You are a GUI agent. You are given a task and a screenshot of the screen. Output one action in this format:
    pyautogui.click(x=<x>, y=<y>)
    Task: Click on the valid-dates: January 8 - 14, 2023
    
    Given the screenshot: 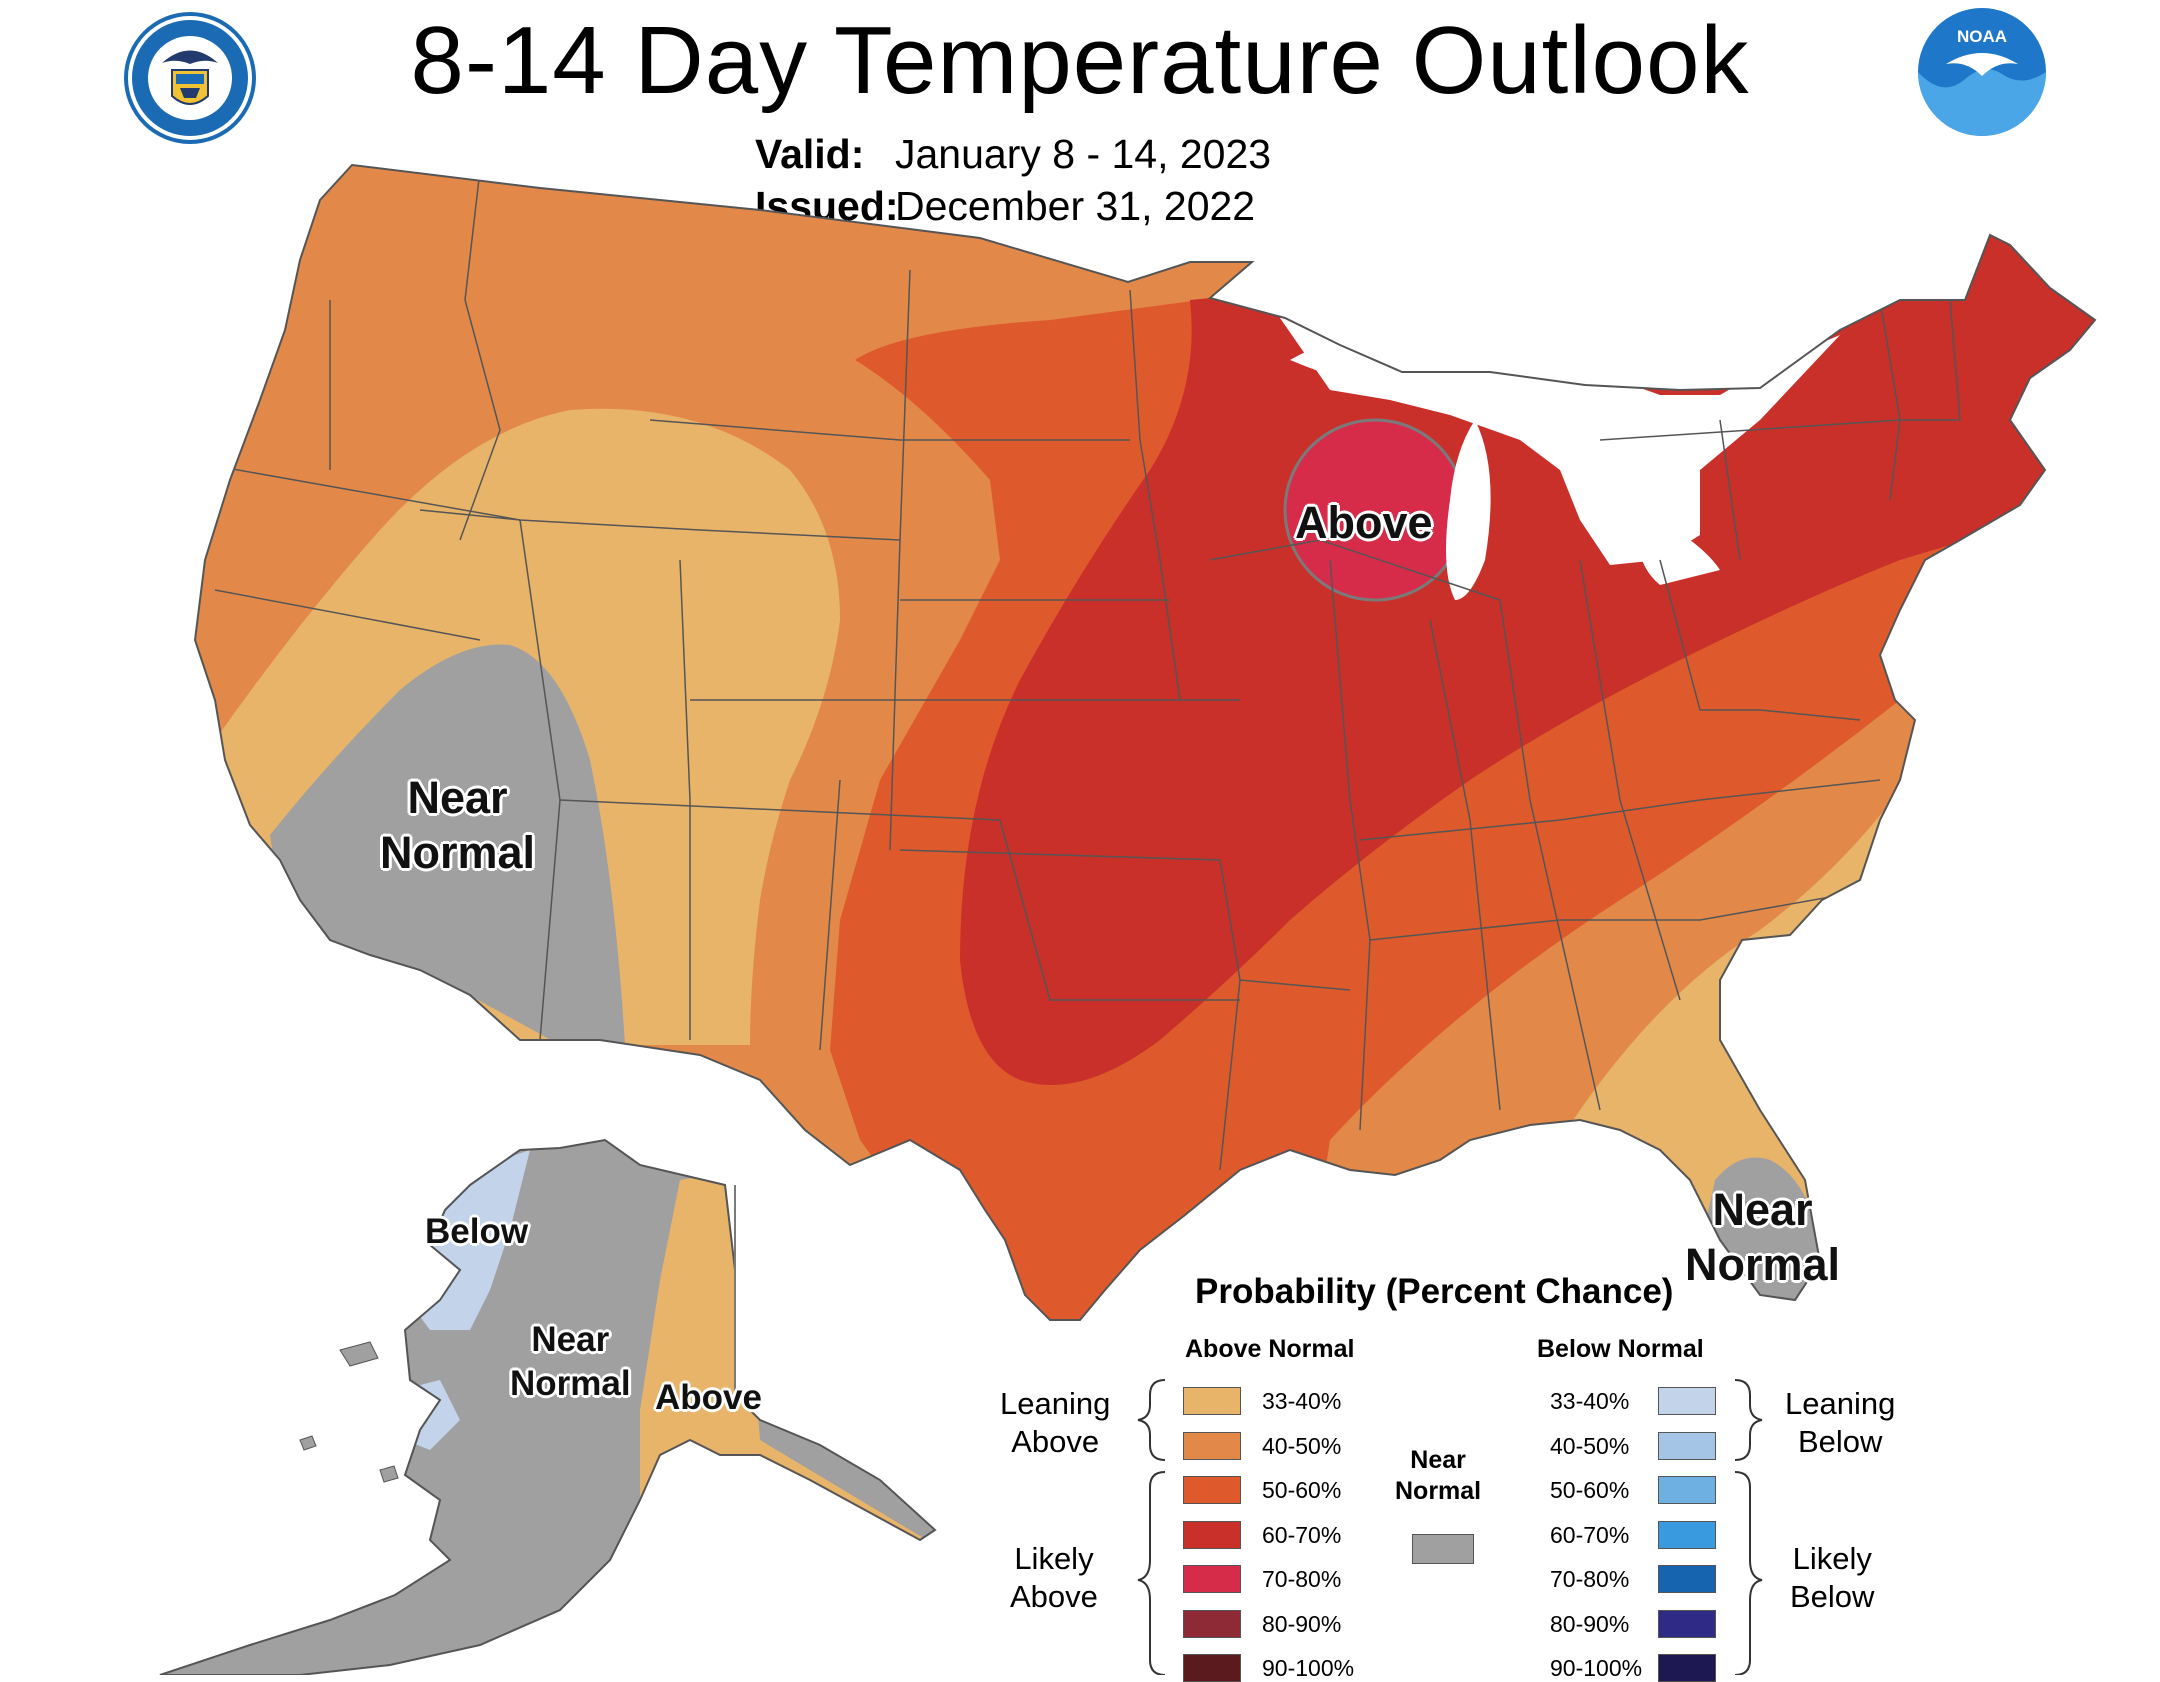 What is the action you would take?
    pyautogui.click(x=1083, y=154)
    